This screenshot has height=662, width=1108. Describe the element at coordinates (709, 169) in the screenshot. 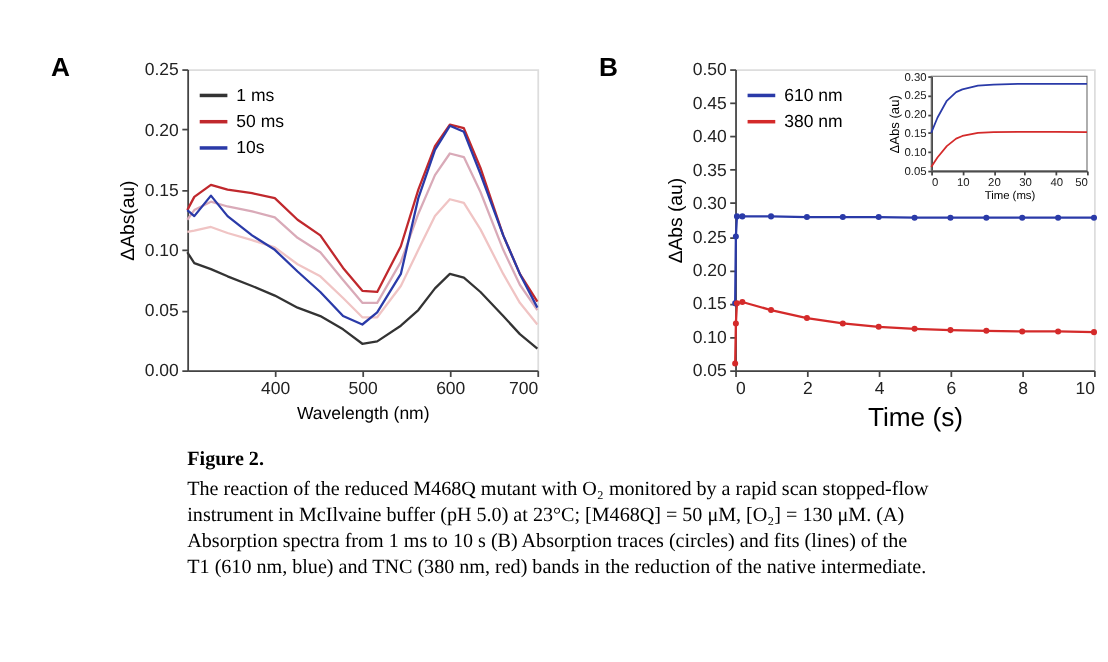

I see `y-tick-label: 0.35` at that location.